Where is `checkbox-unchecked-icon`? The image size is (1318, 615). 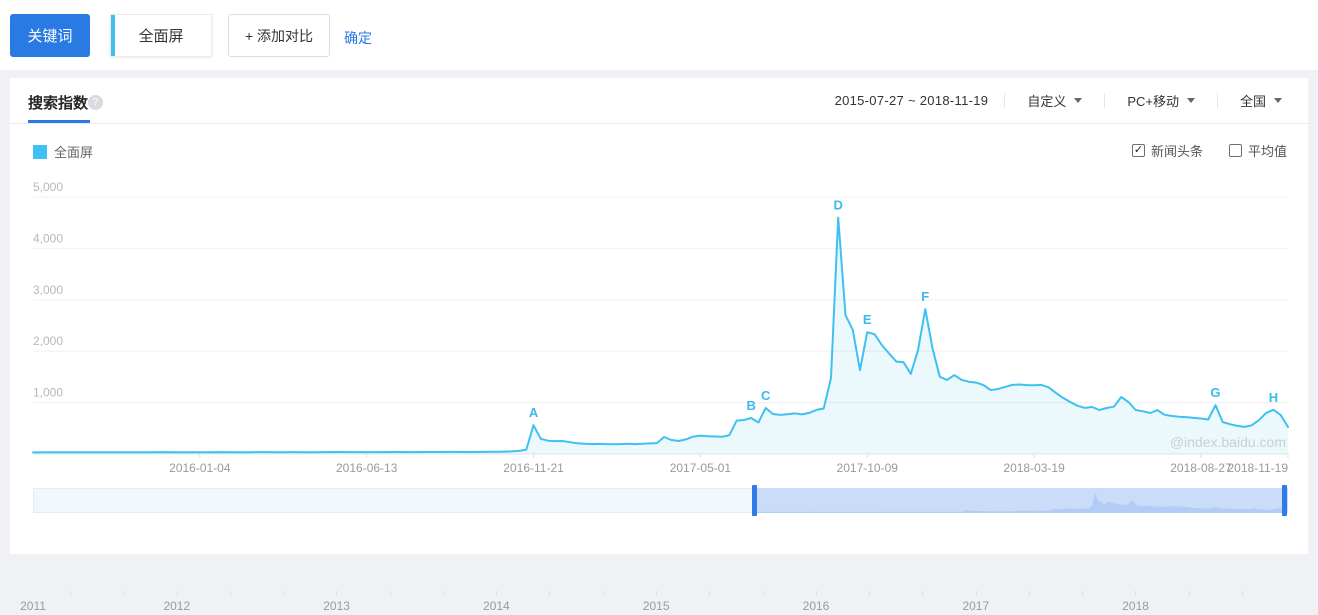
checkbox-unchecked-icon is located at coordinates (1235, 150).